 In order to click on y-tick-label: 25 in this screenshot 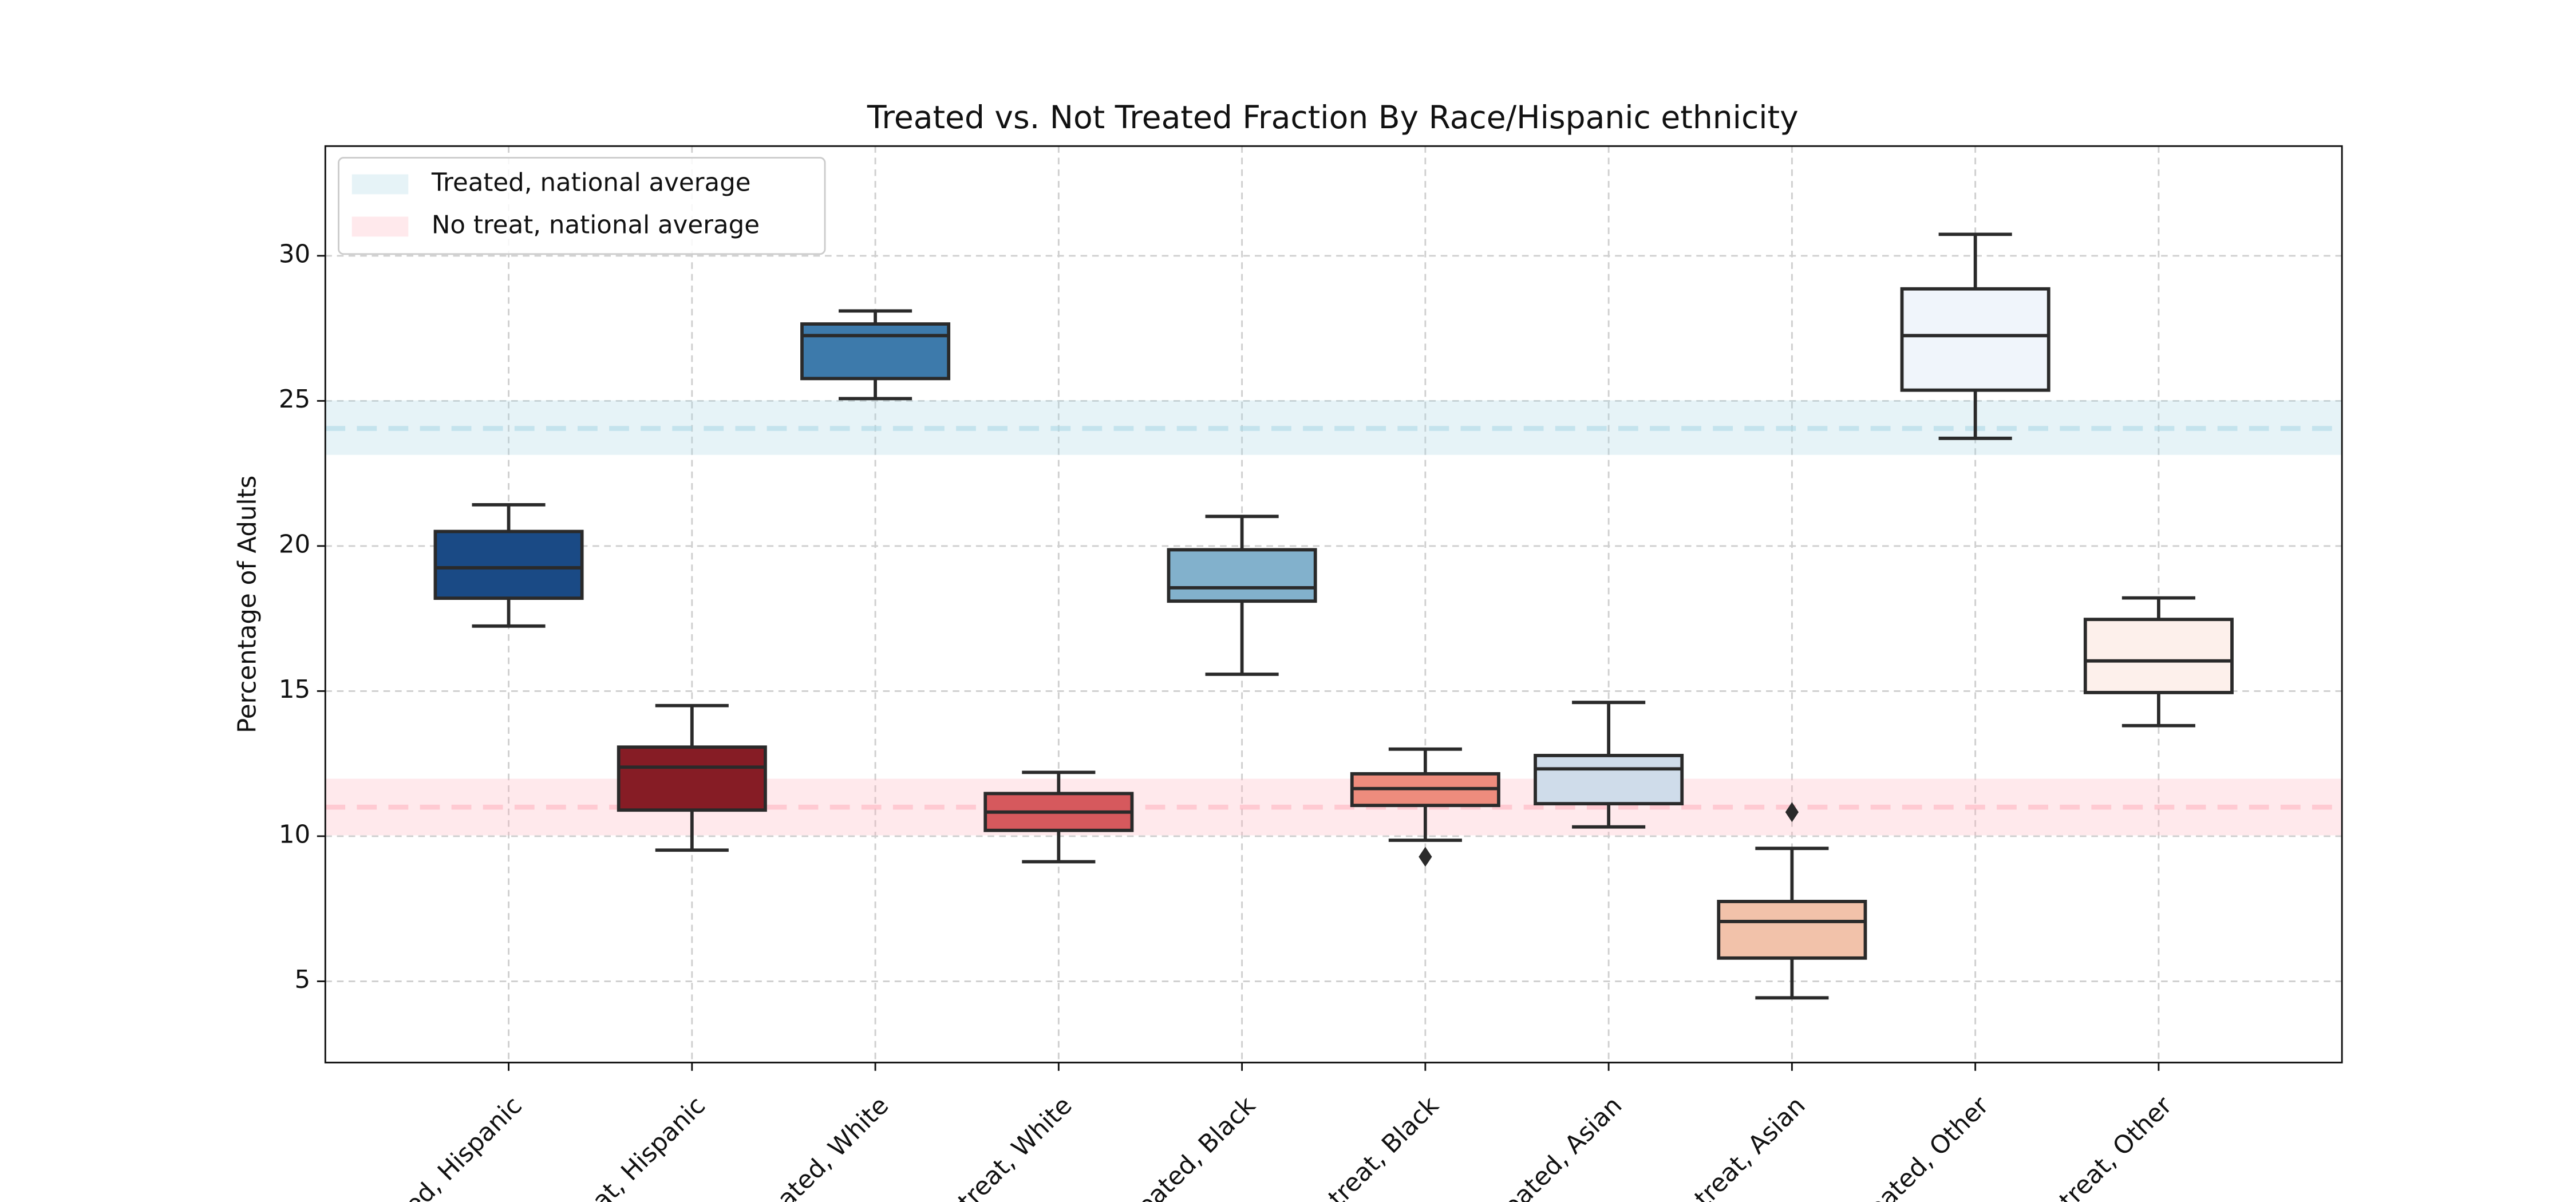, I will do `click(294, 400)`.